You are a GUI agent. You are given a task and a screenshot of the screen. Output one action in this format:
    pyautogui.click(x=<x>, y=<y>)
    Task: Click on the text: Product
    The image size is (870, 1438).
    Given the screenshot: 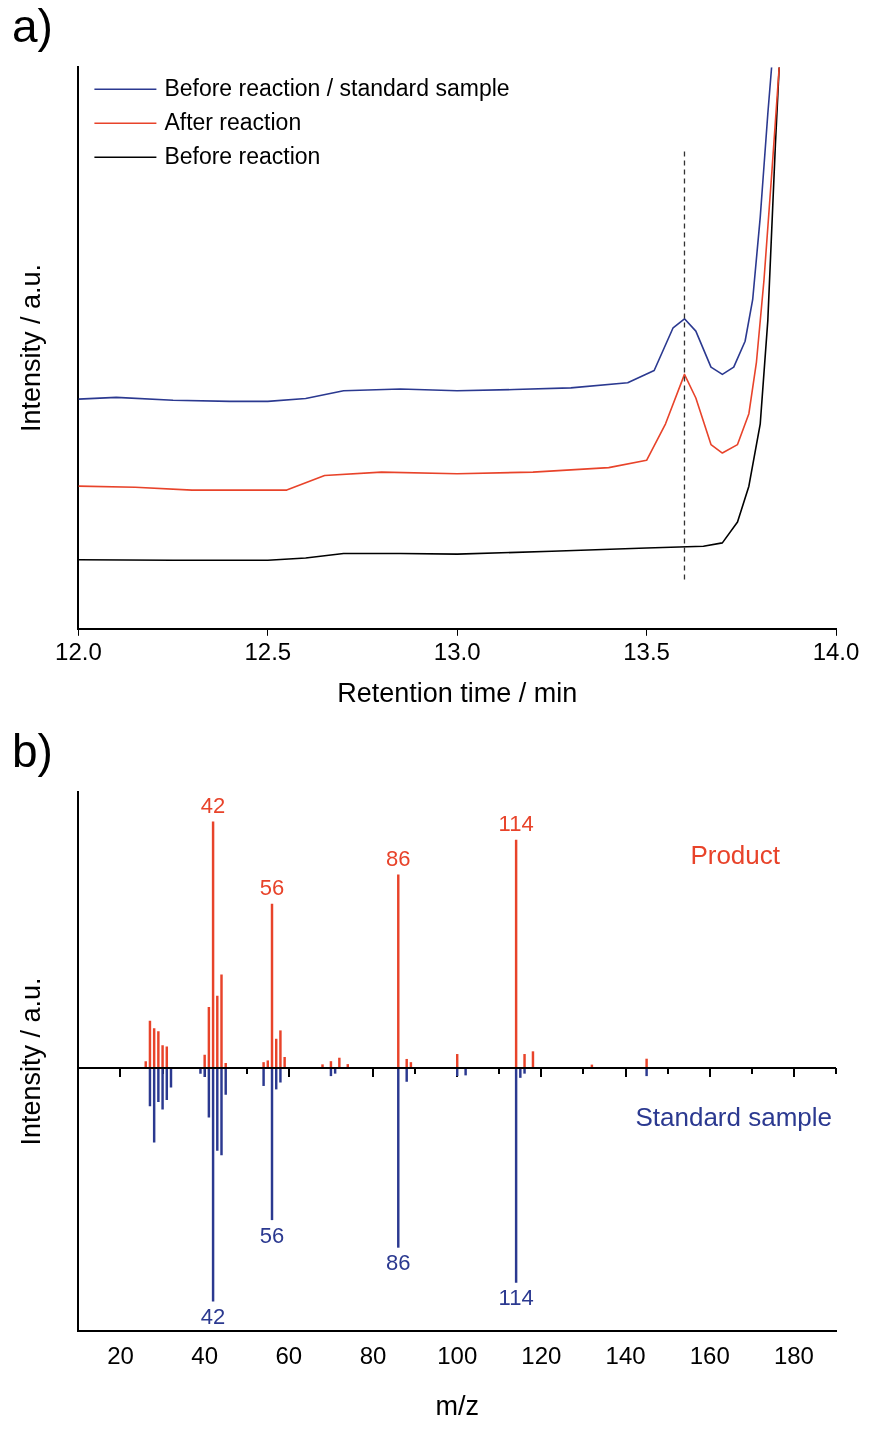 What is the action you would take?
    pyautogui.click(x=735, y=854)
    